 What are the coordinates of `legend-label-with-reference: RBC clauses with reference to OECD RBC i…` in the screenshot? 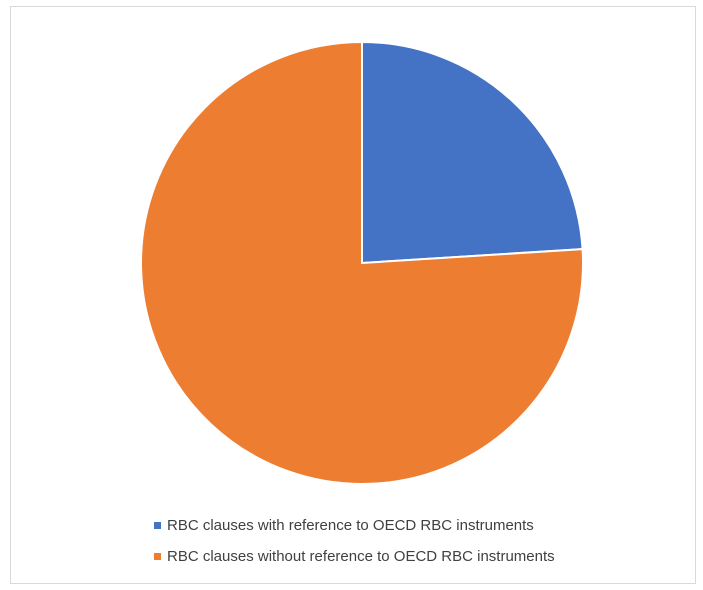 It's located at (350, 525).